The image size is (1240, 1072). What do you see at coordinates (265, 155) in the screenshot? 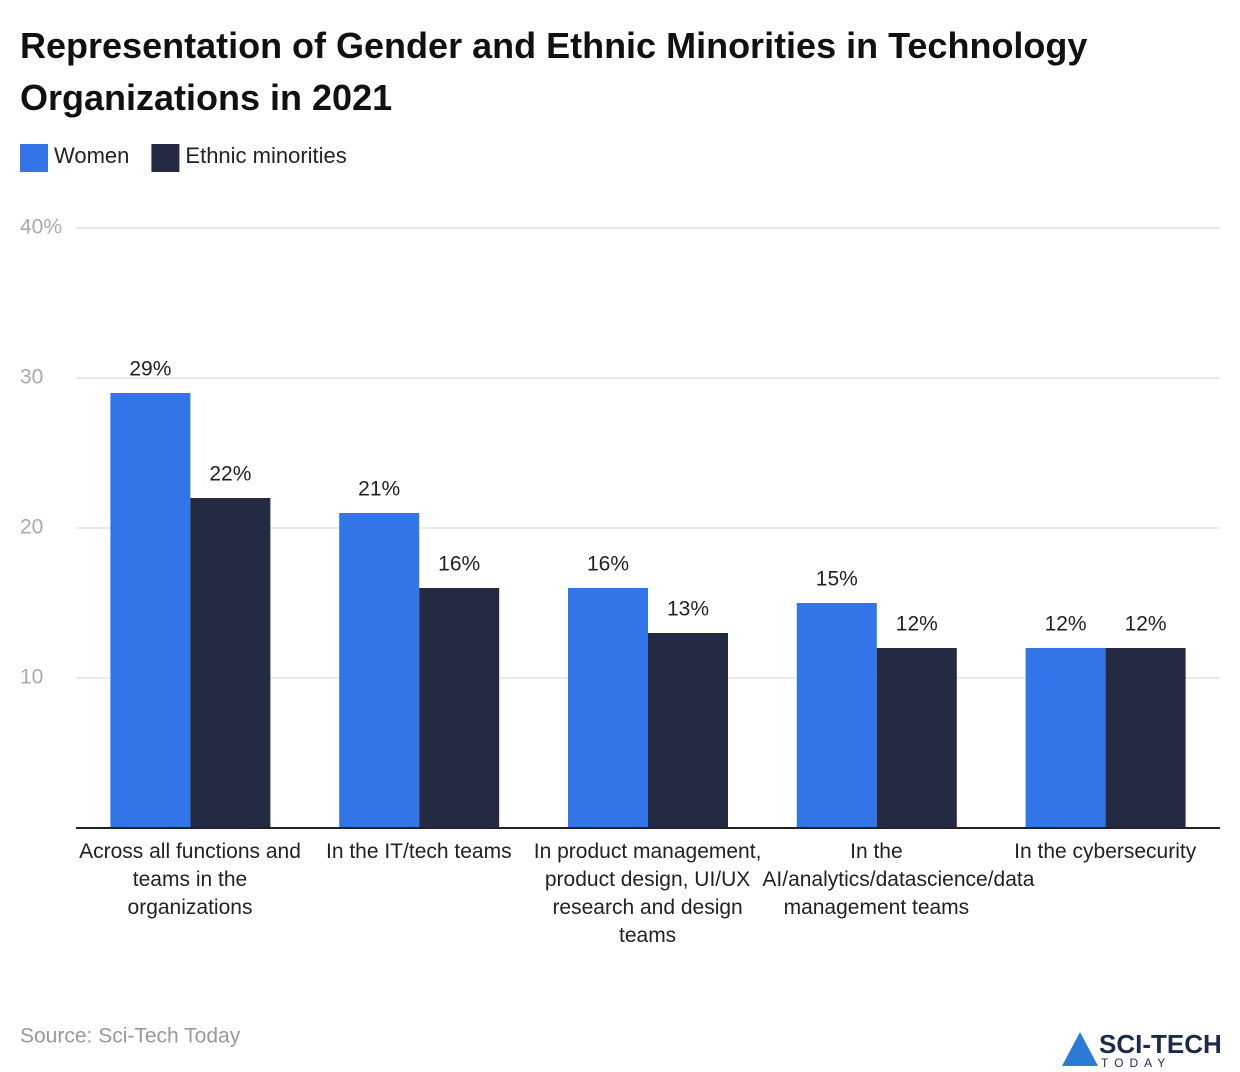
I see `legend-label: Ethnic minorities` at bounding box center [265, 155].